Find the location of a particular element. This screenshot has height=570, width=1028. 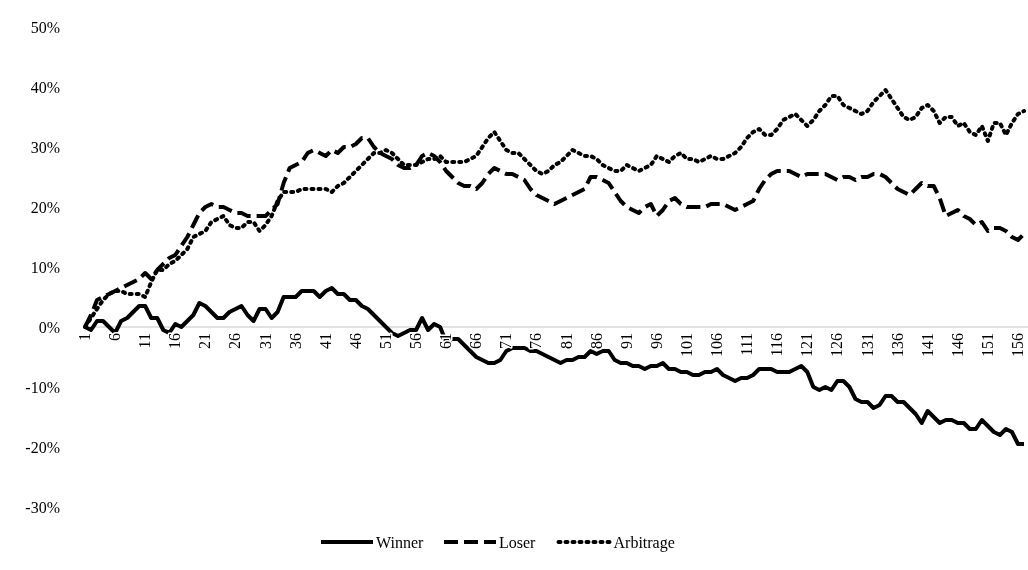

y-tick-label: 20% is located at coordinates (45, 207).